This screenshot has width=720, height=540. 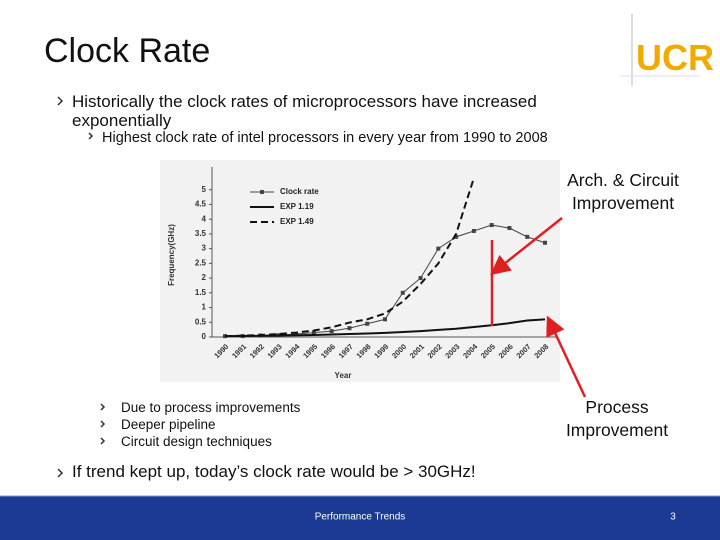 What do you see at coordinates (196, 441) in the screenshot?
I see `reason: Circuit design techniques` at bounding box center [196, 441].